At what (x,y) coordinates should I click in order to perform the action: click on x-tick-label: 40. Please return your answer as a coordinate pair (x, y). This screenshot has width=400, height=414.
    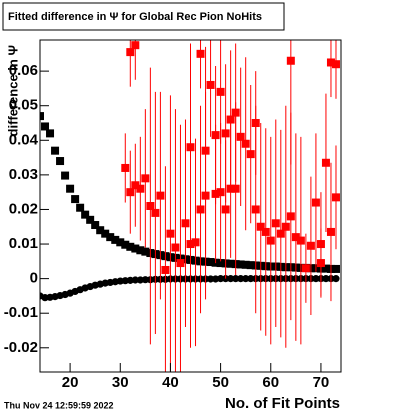
    Looking at the image, I should click on (170, 382).